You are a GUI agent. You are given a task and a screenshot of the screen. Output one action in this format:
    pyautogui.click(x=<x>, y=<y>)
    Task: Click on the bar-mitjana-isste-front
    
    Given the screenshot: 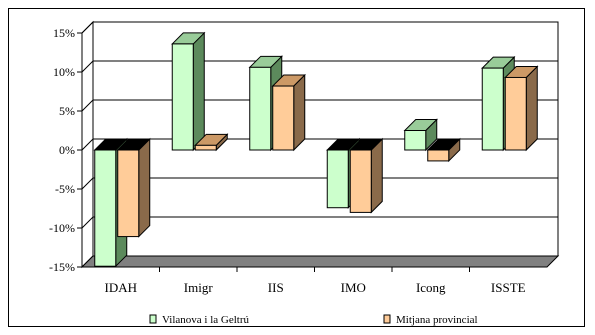 What is the action you would take?
    pyautogui.click(x=515, y=113)
    